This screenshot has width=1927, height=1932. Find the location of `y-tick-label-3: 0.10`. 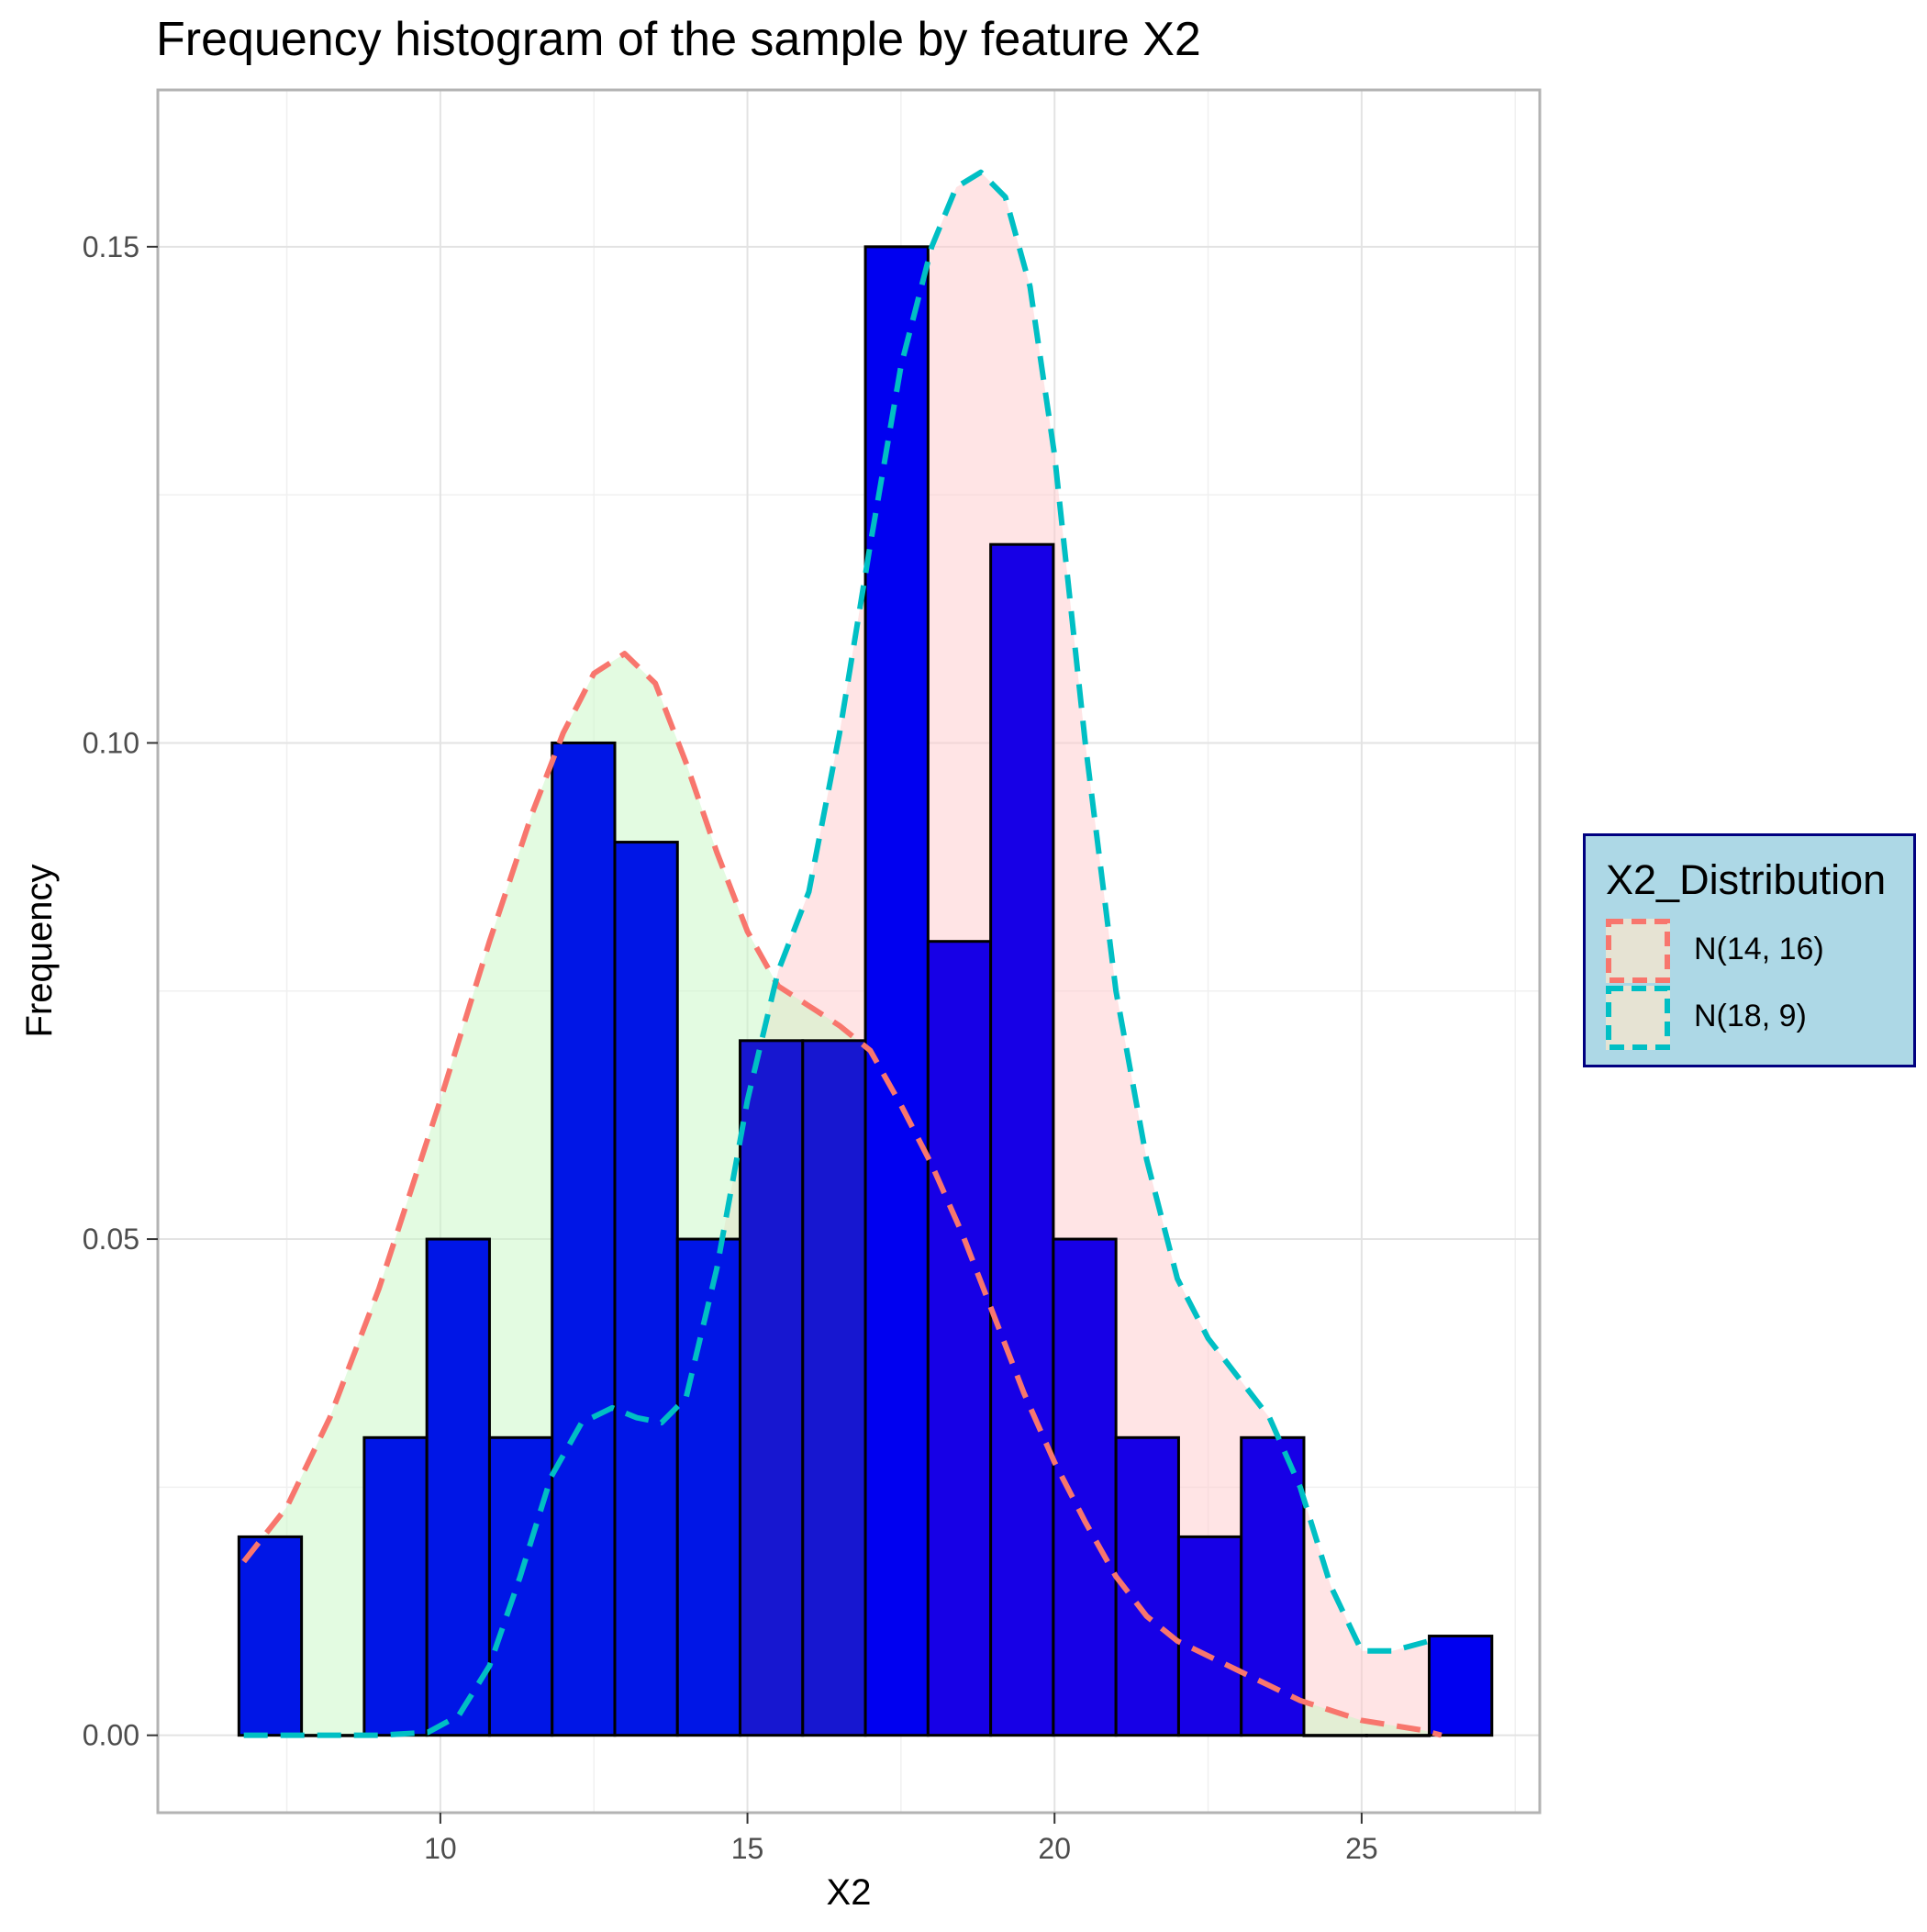

y-tick-label-3: 0.10 is located at coordinates (111, 742).